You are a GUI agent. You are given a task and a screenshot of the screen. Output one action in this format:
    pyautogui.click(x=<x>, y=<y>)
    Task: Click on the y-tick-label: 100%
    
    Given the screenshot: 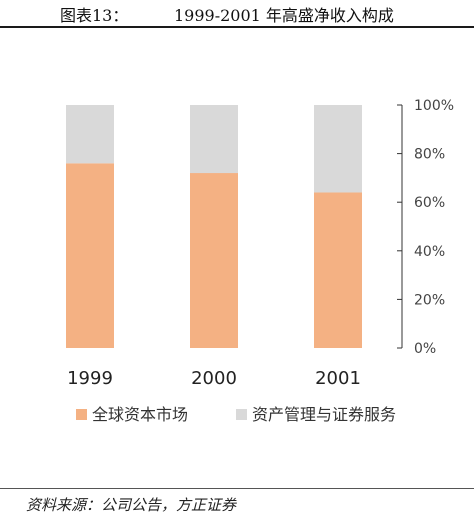 What is the action you would take?
    pyautogui.click(x=434, y=106)
    